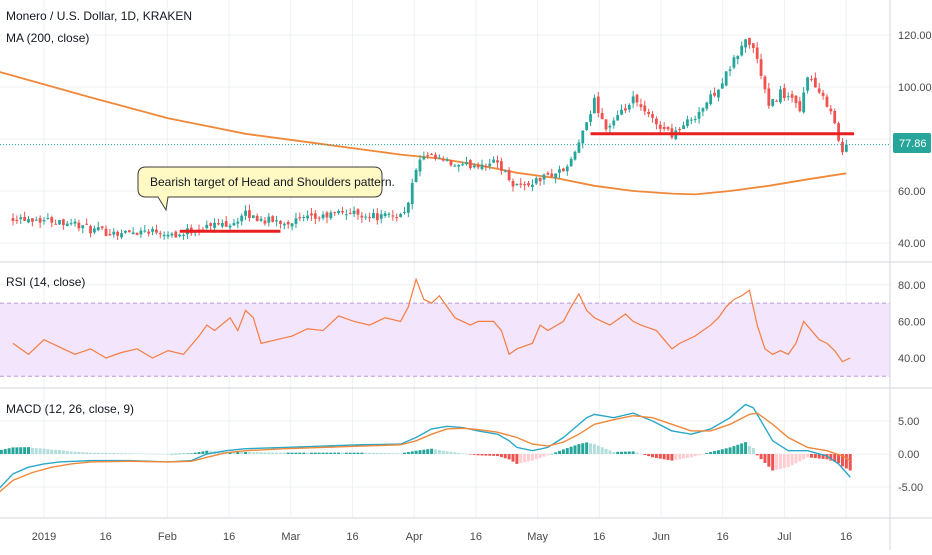 This screenshot has width=932, height=555. Describe the element at coordinates (910, 488) in the screenshot. I see `macd-tick-label: -5.00` at that location.